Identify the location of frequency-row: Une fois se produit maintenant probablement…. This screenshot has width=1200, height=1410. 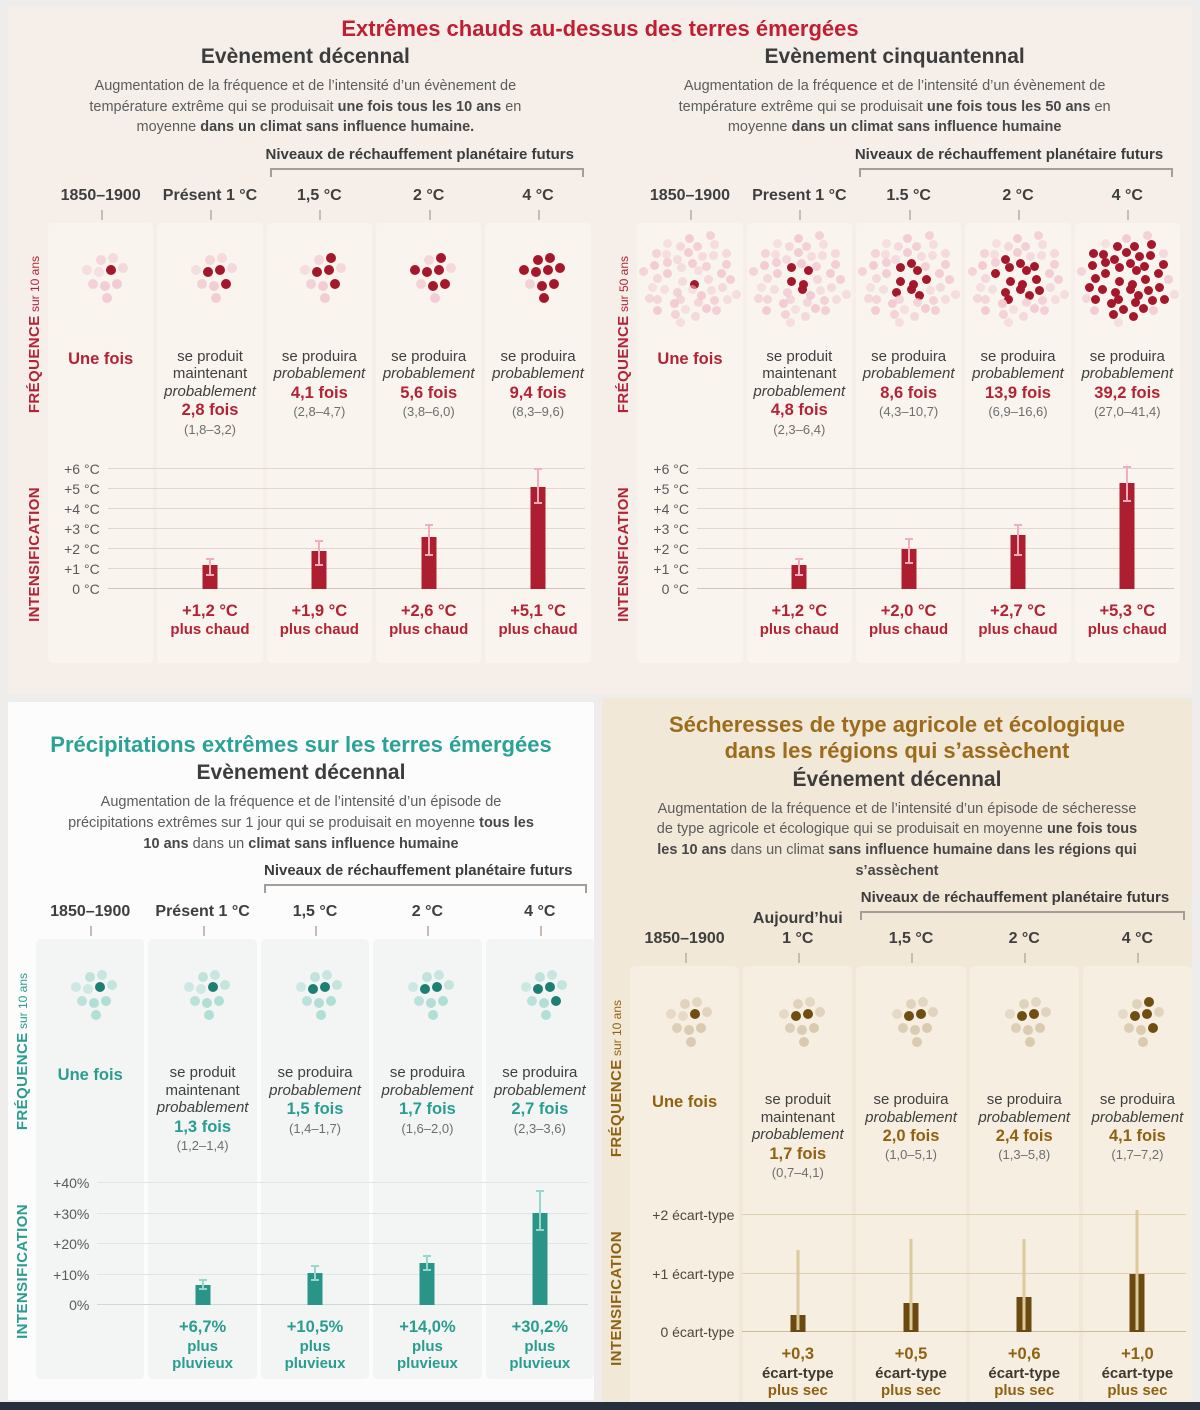
(908, 394).